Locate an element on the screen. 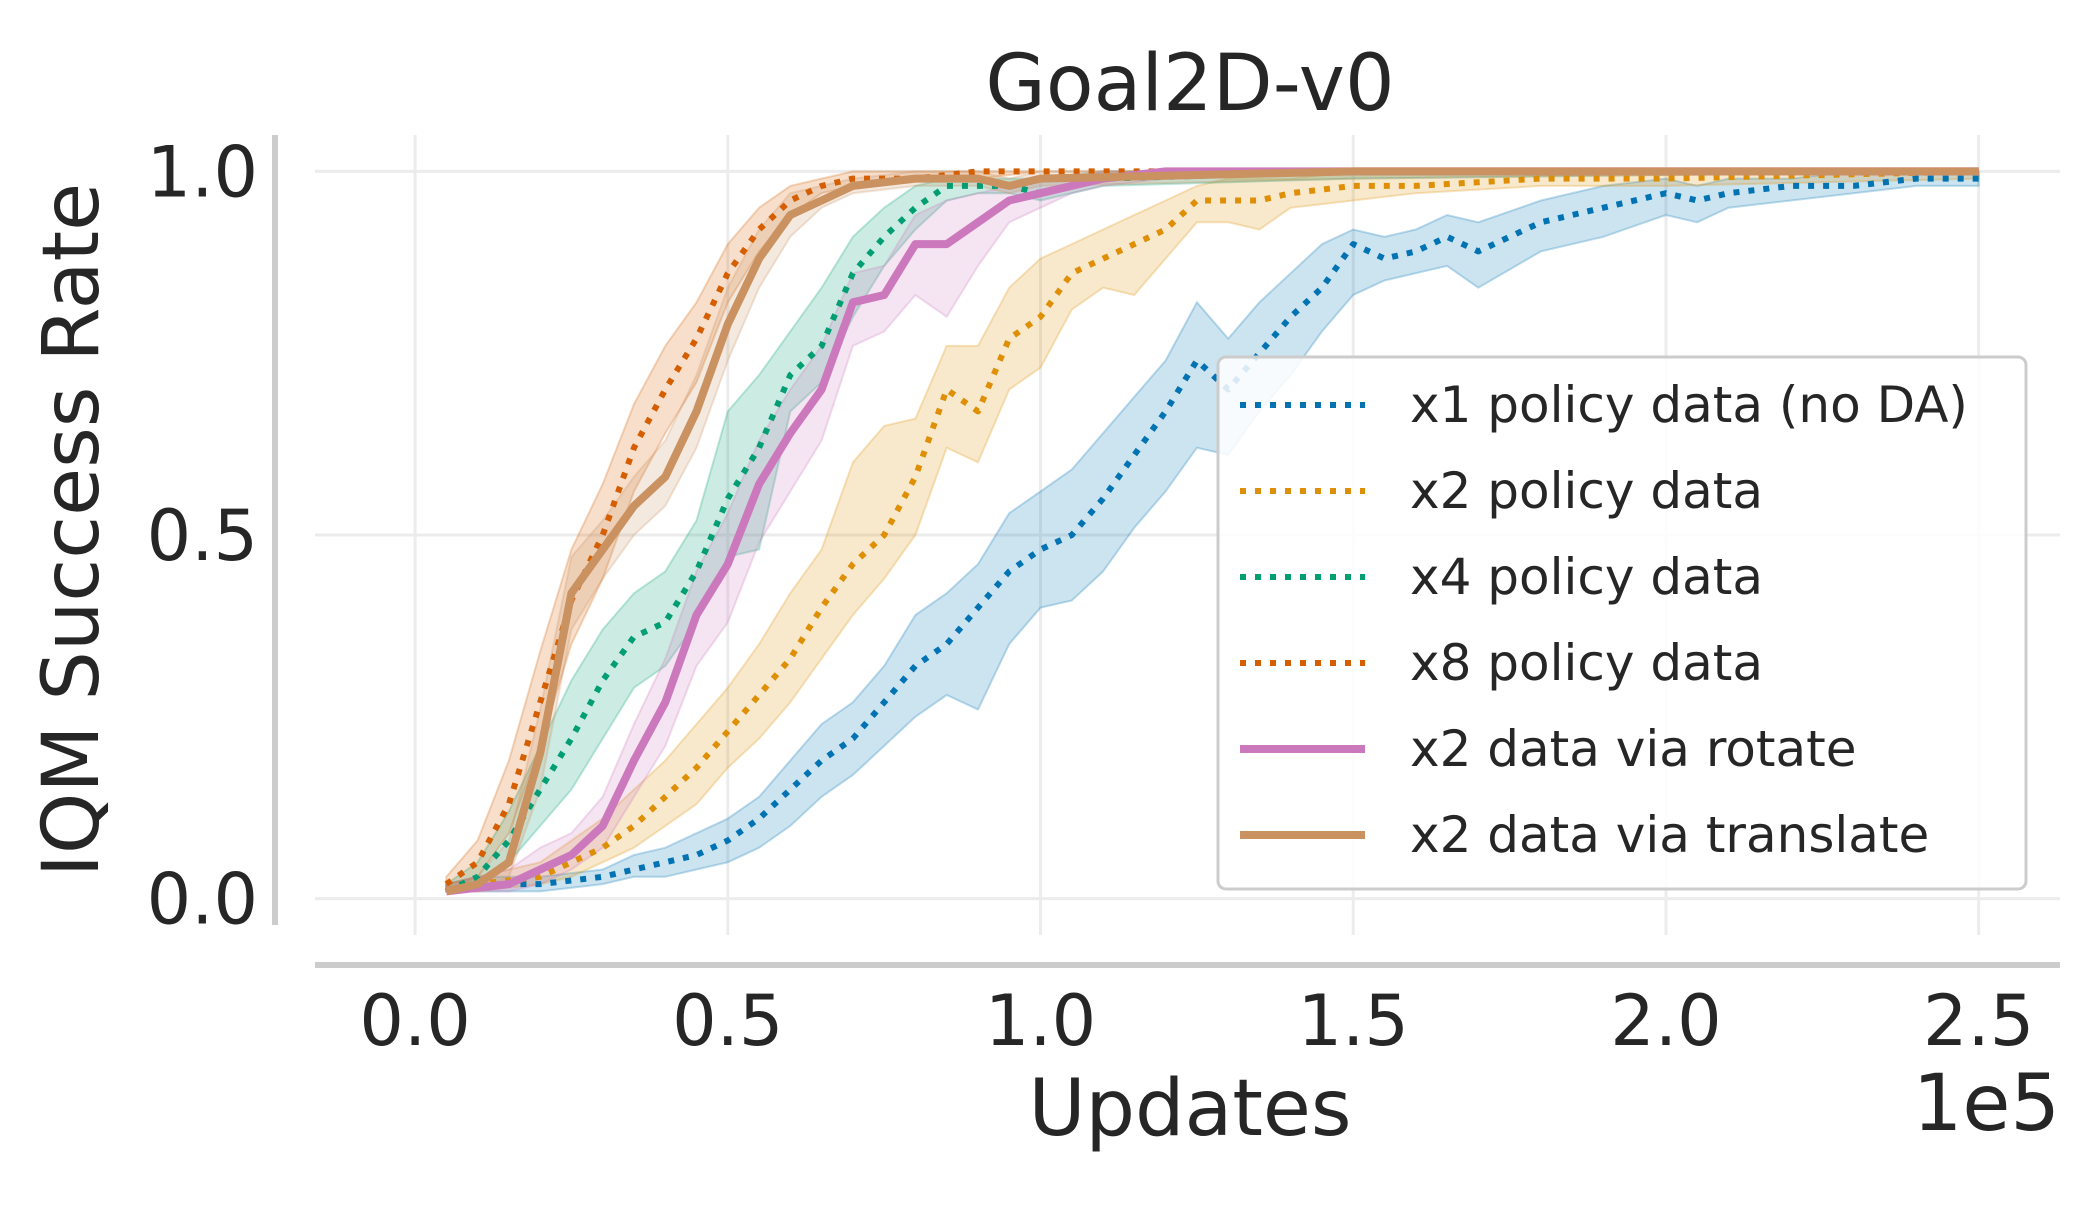 The width and height of the screenshot is (2100, 1205). legend-label-2: x2 policy data is located at coordinates (1586, 491).